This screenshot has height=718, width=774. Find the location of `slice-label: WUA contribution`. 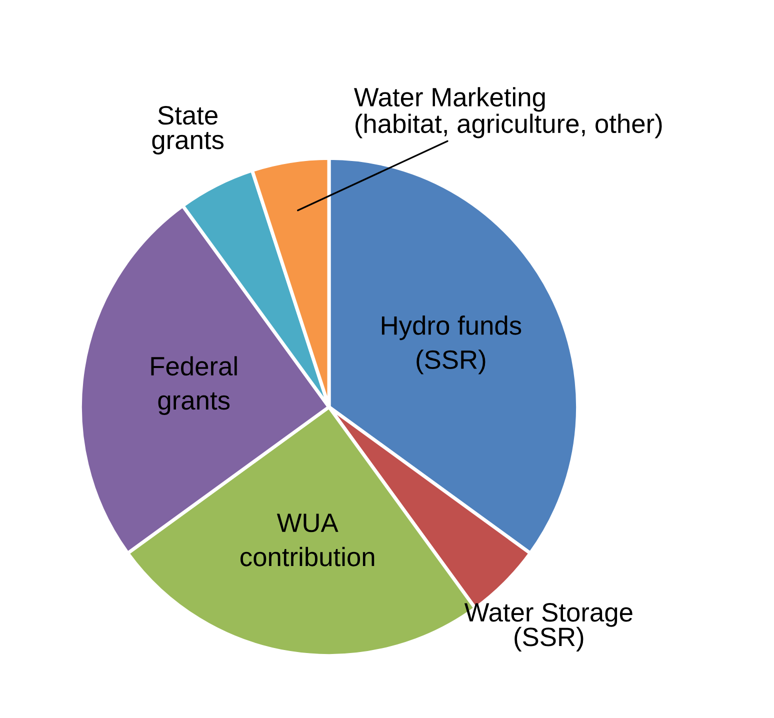

slice-label: WUA contribution is located at coordinates (307, 540).